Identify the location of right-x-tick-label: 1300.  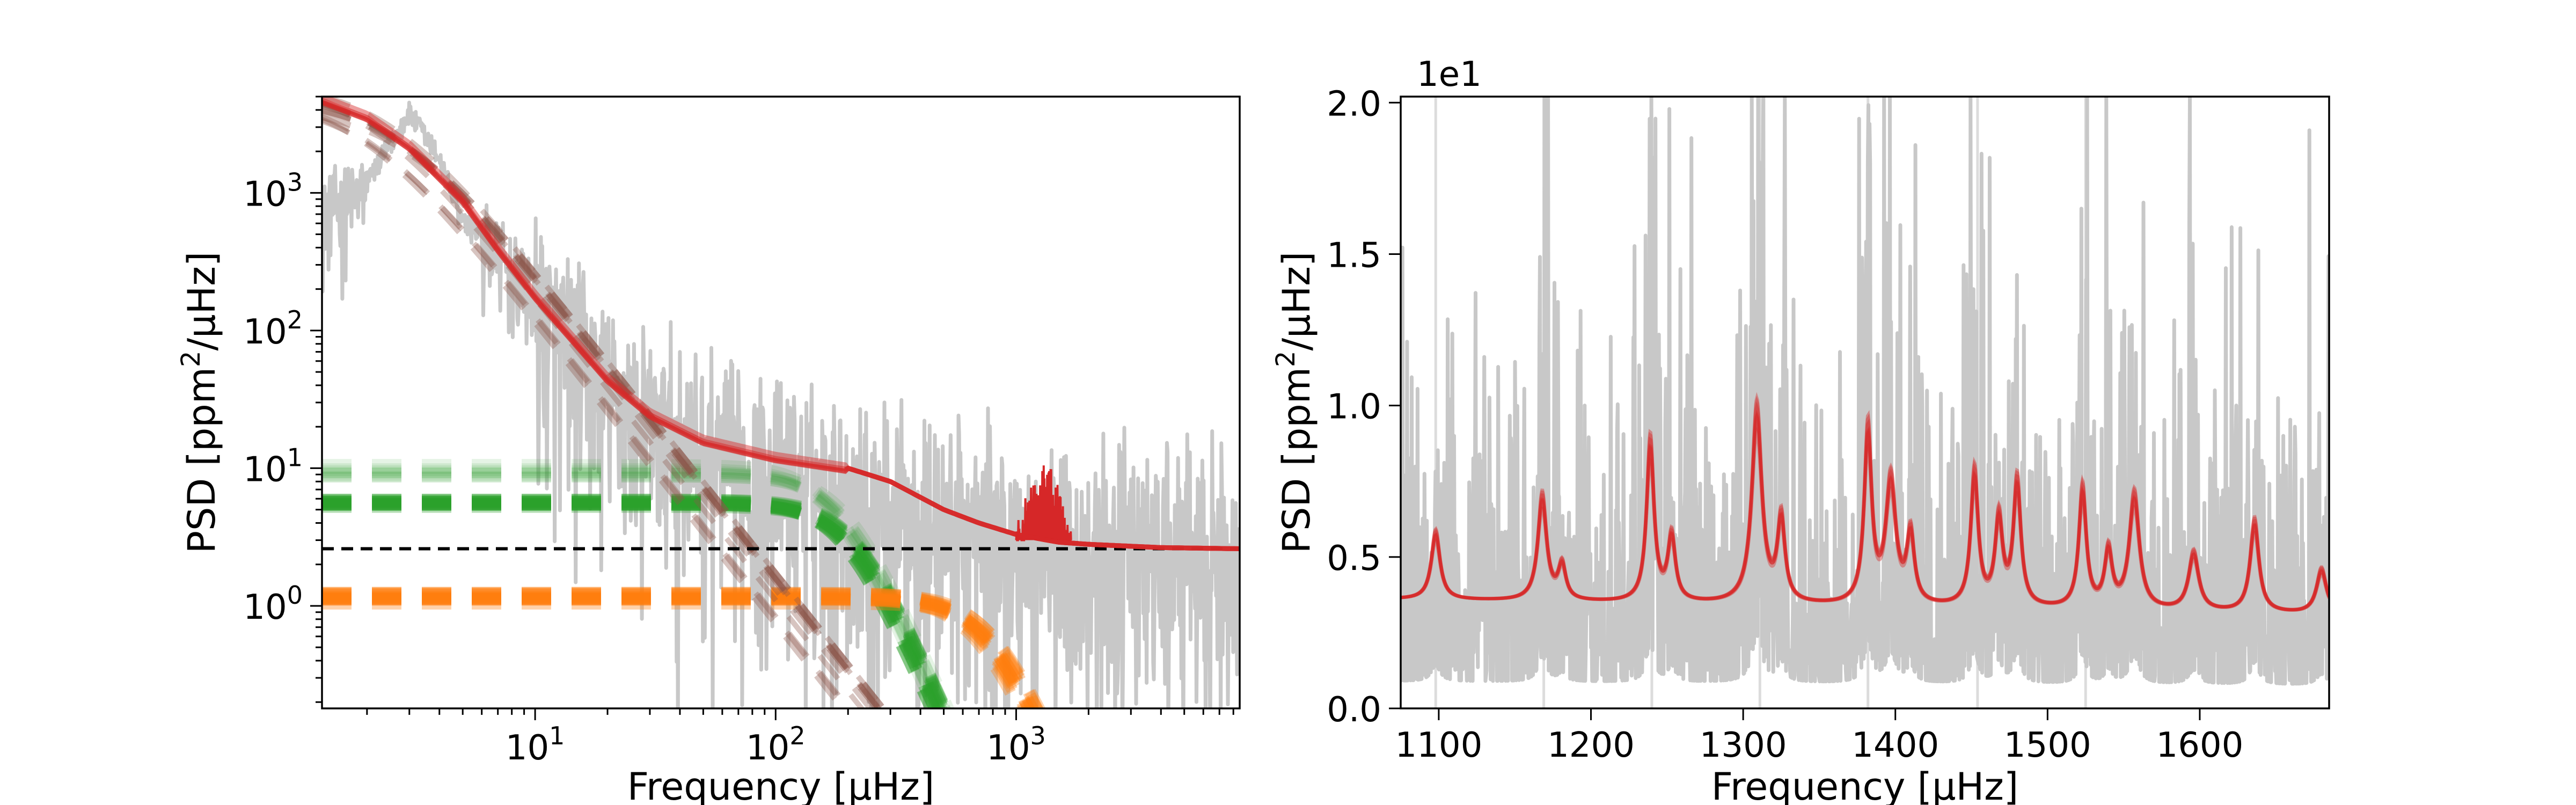
(1743, 745).